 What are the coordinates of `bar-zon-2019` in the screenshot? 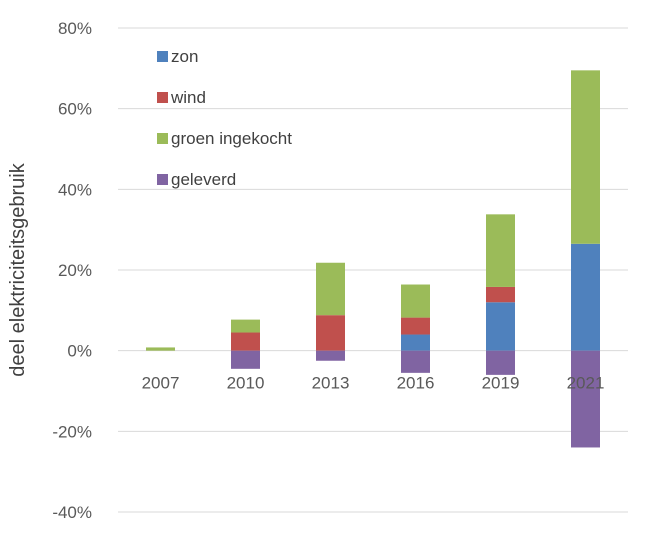 It's located at (500, 326).